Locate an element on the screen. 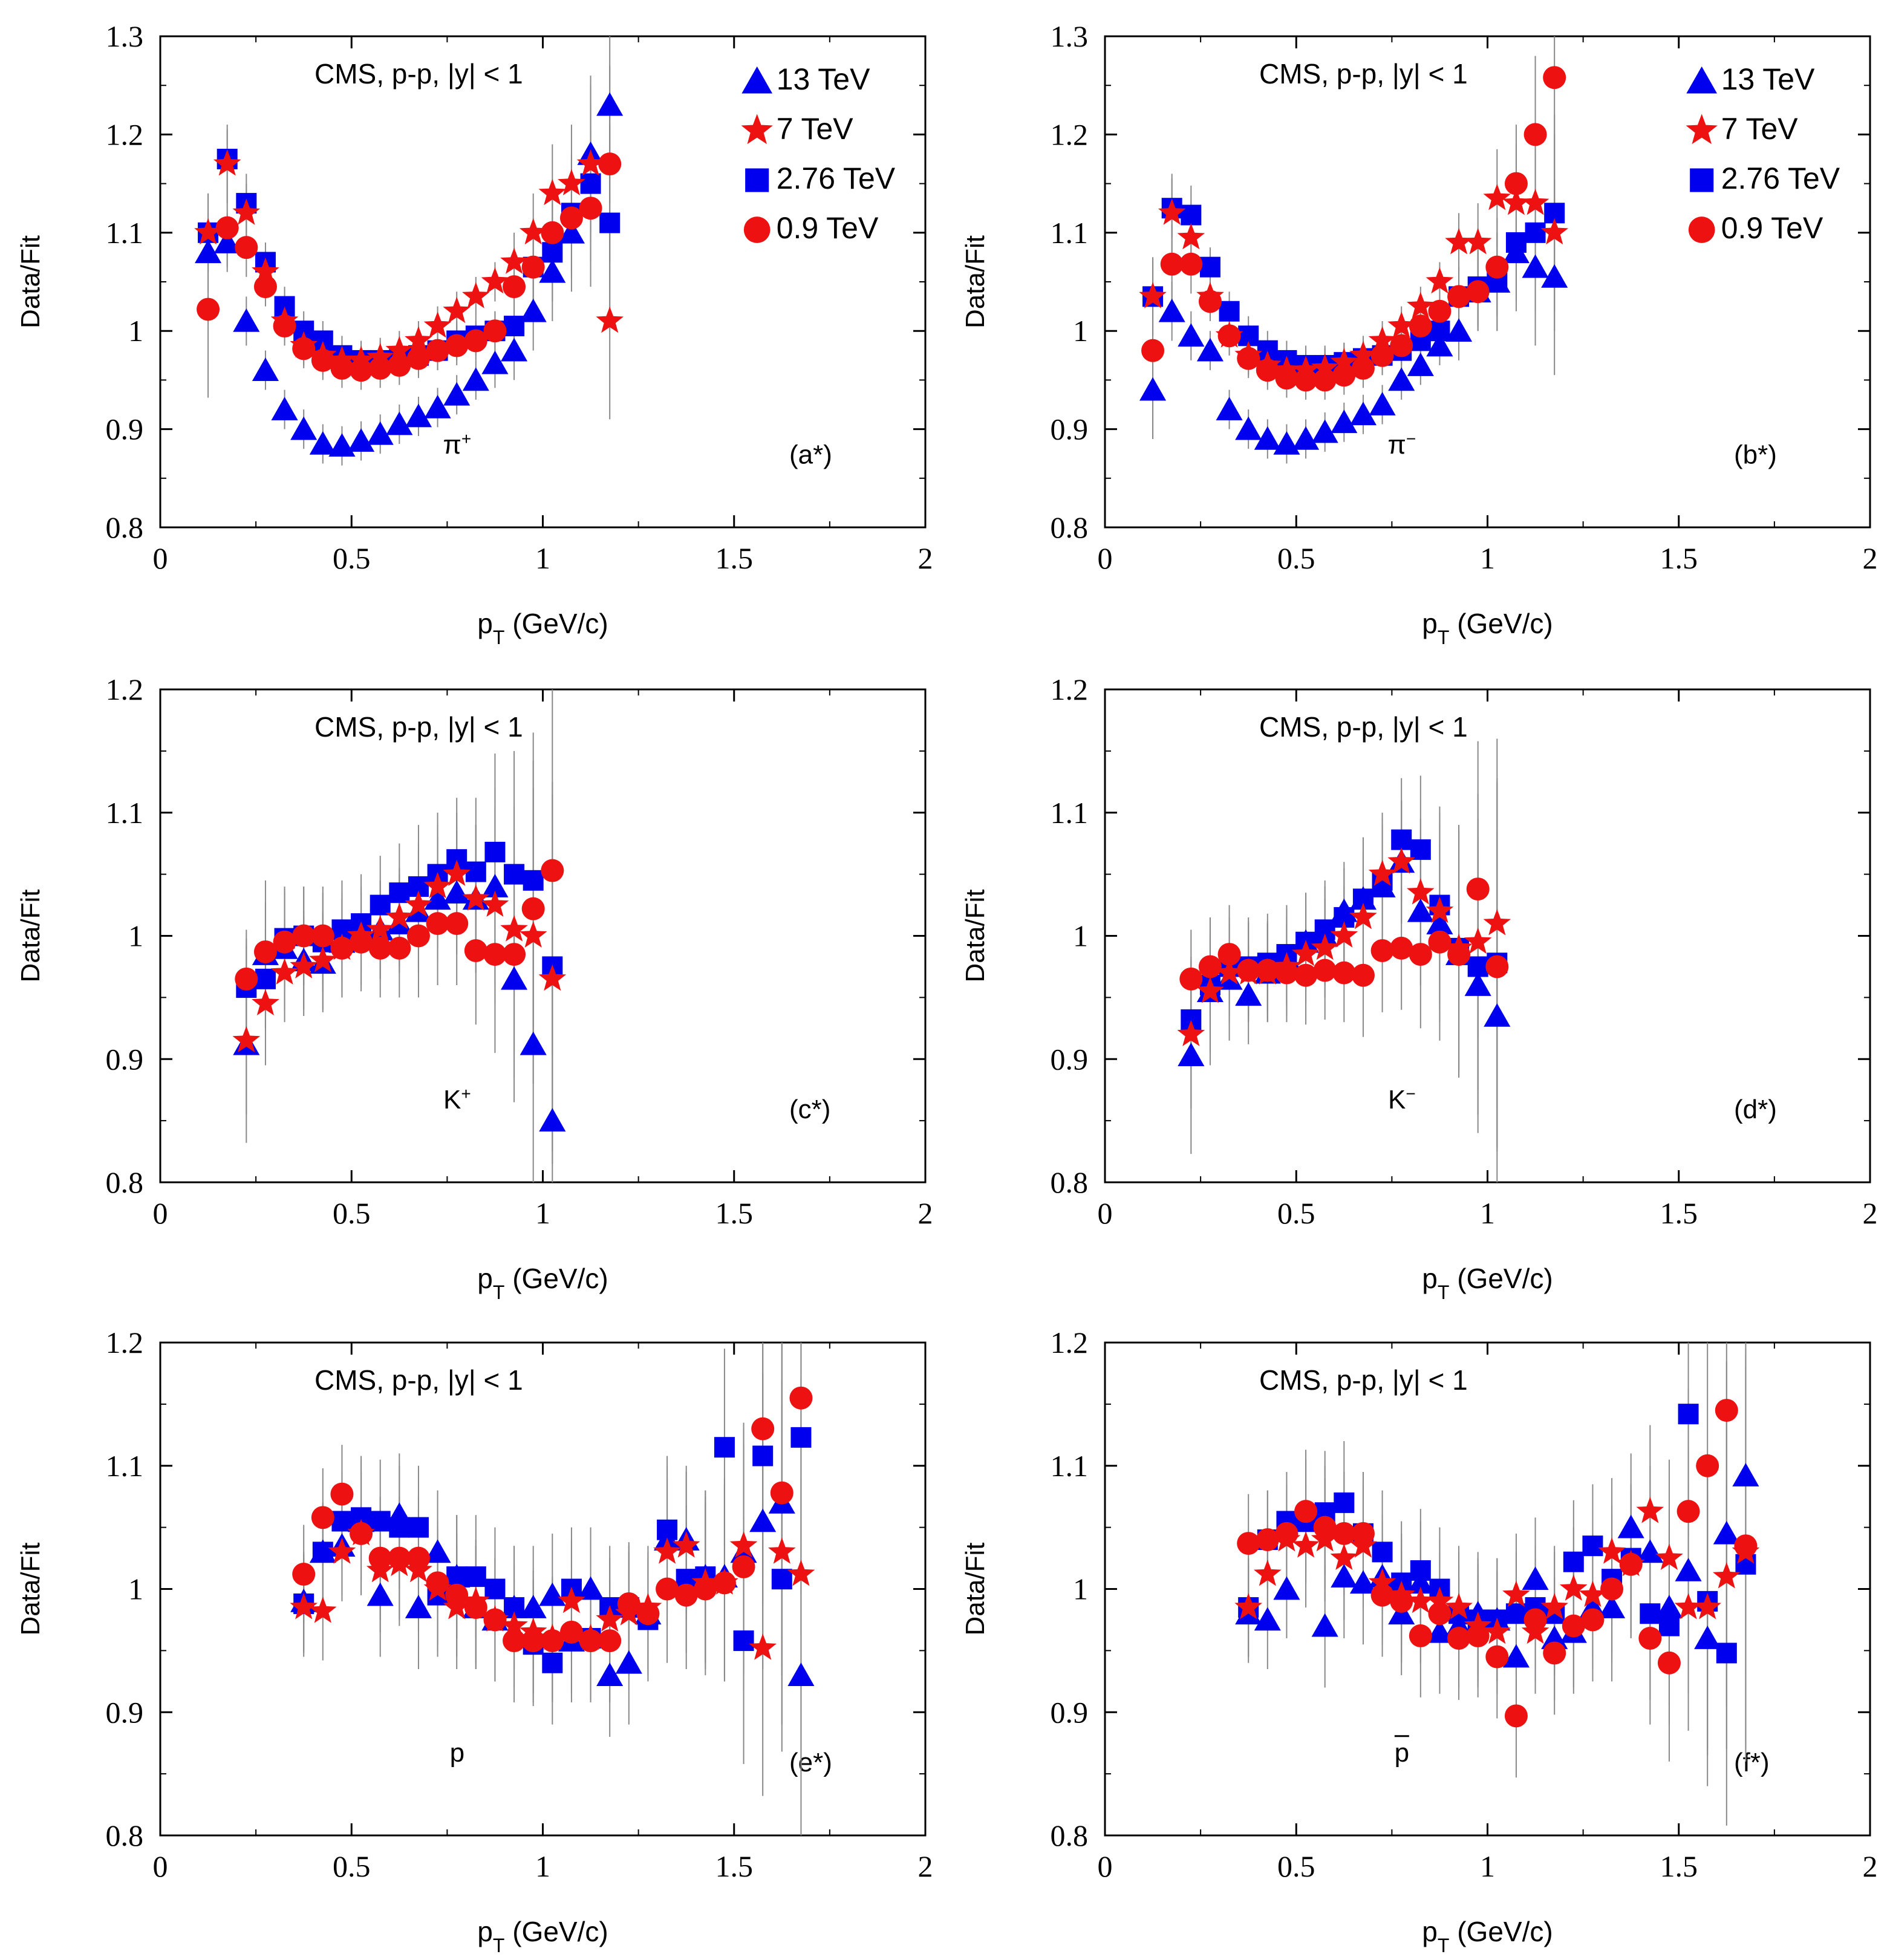  legend-entry: 0.9 TeV is located at coordinates (828, 228).